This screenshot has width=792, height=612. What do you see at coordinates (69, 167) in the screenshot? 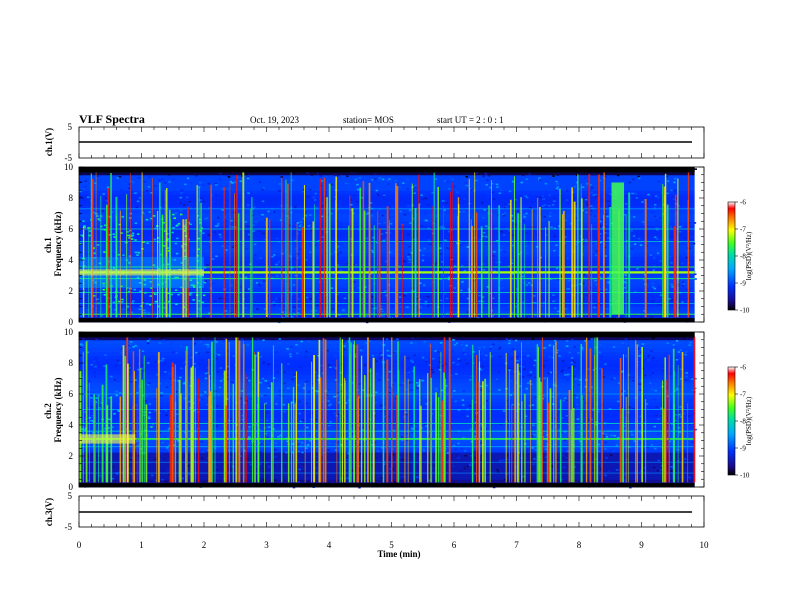
I see `ch1-spectrogram-ytick-label: 10` at bounding box center [69, 167].